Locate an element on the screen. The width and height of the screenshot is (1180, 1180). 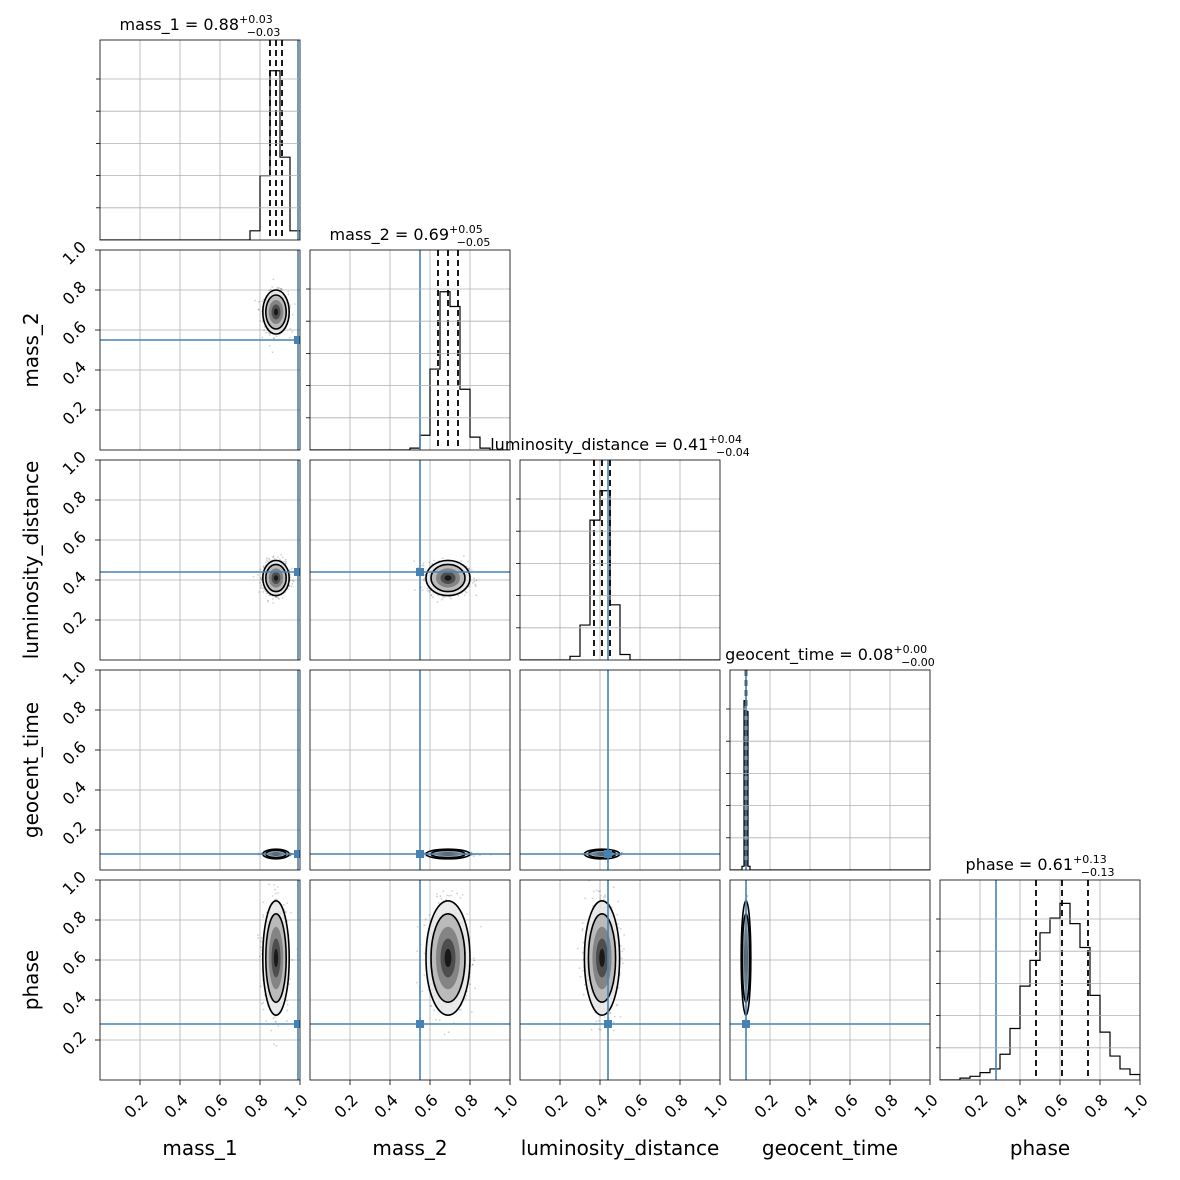
title-upper: +0.00 is located at coordinates (910, 649).